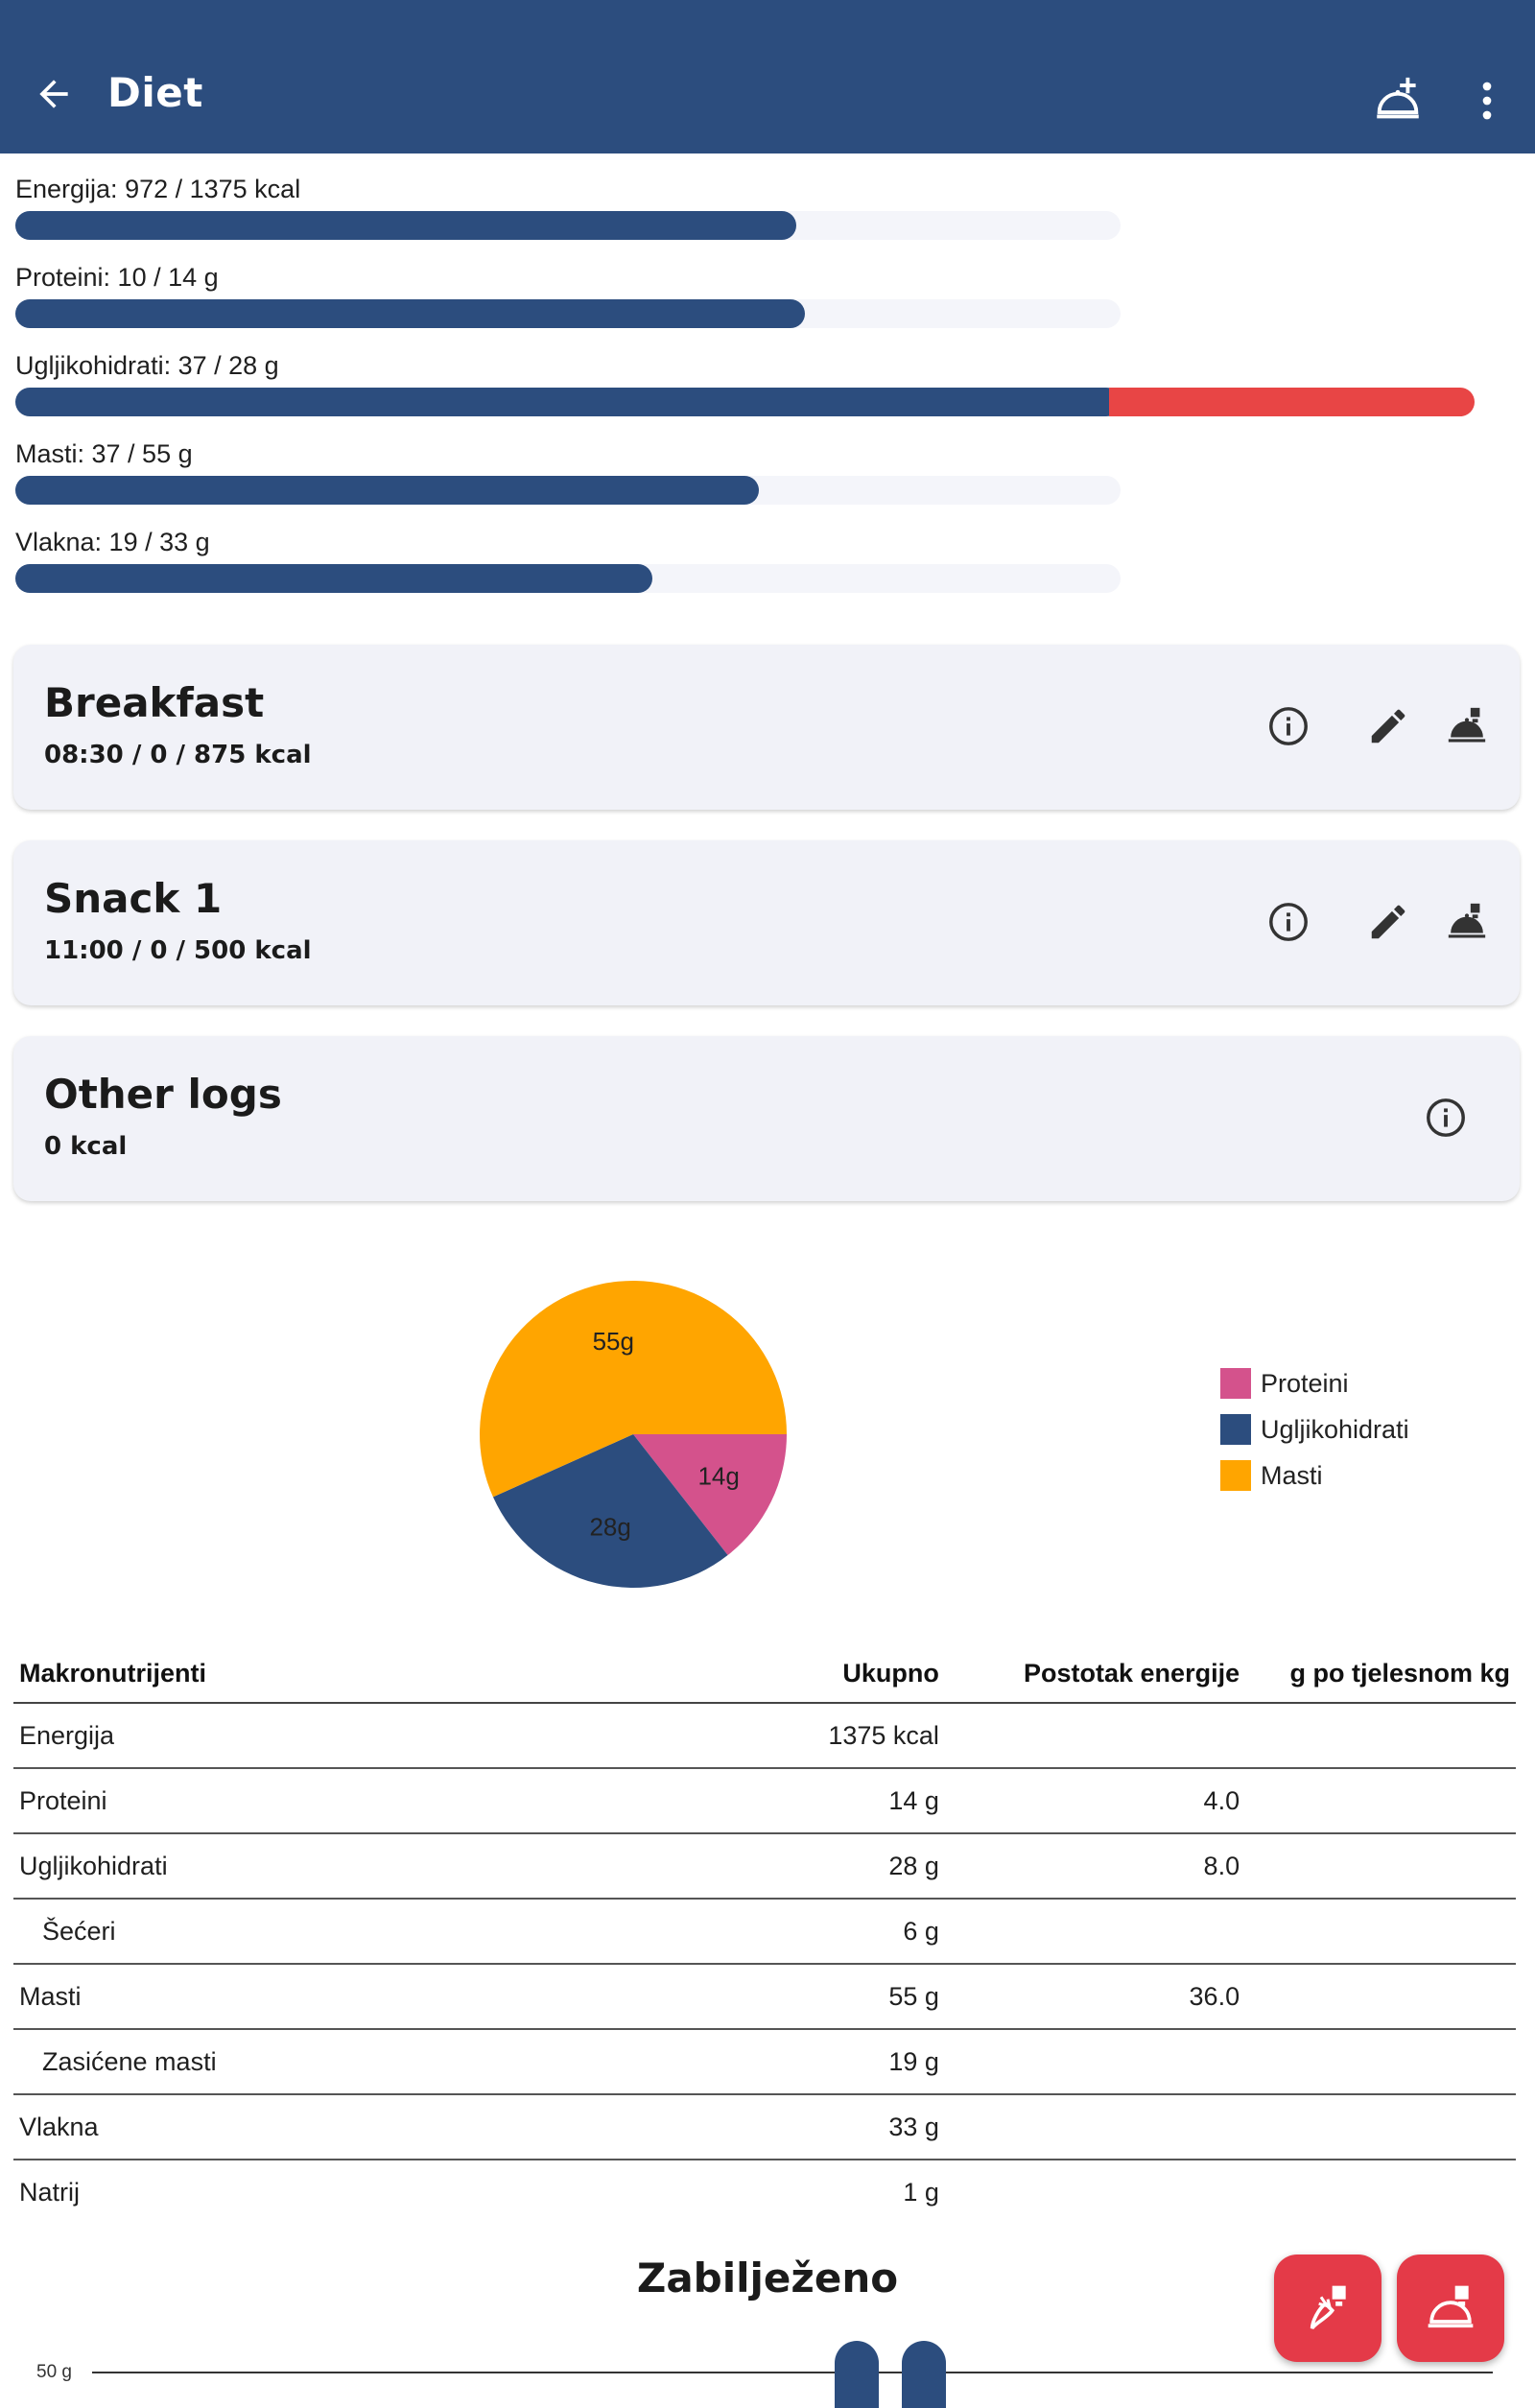 This screenshot has width=1535, height=2408. I want to click on table-row: Proteini 14 g 4.0, so click(764, 1801).